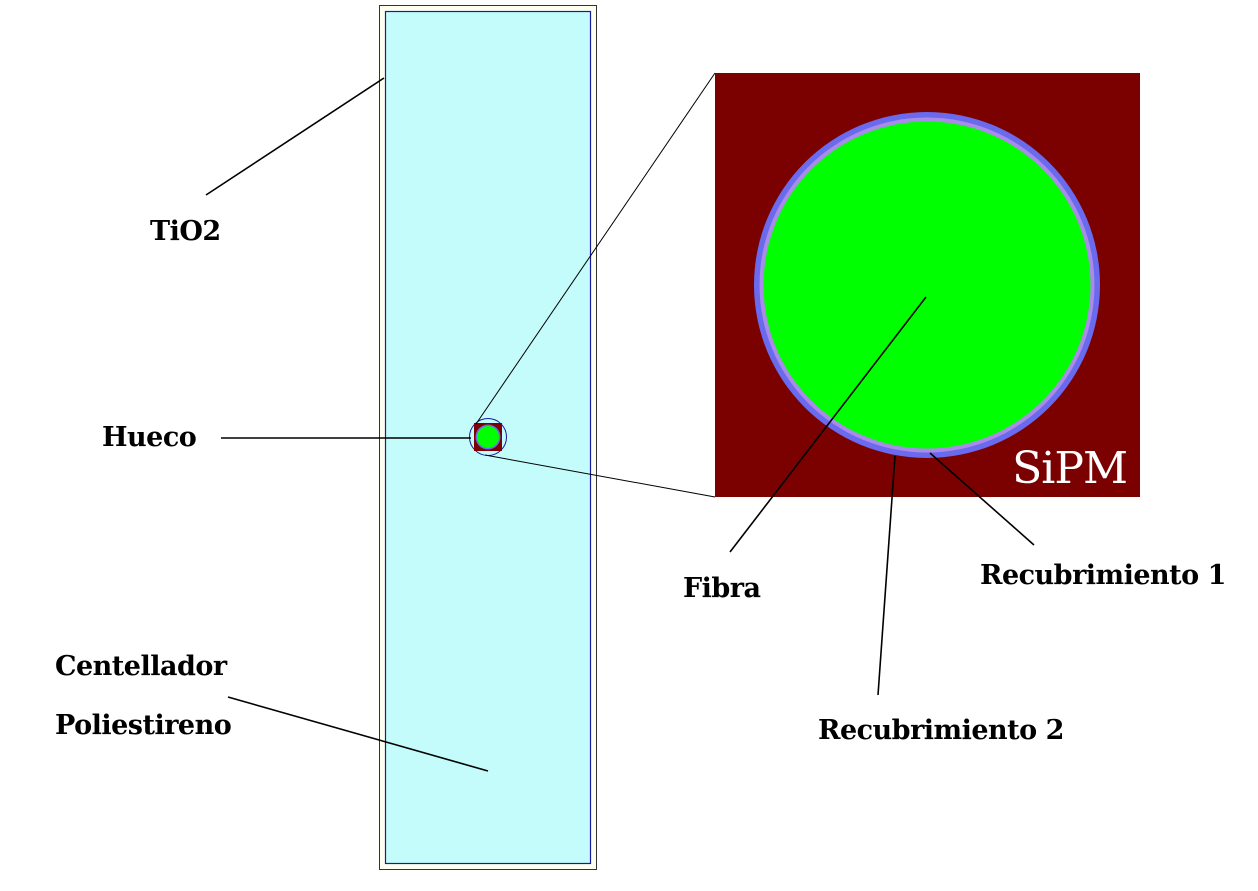 This screenshot has height=891, width=1258. What do you see at coordinates (149, 437) in the screenshot?
I see `hueco-label: Hueco` at bounding box center [149, 437].